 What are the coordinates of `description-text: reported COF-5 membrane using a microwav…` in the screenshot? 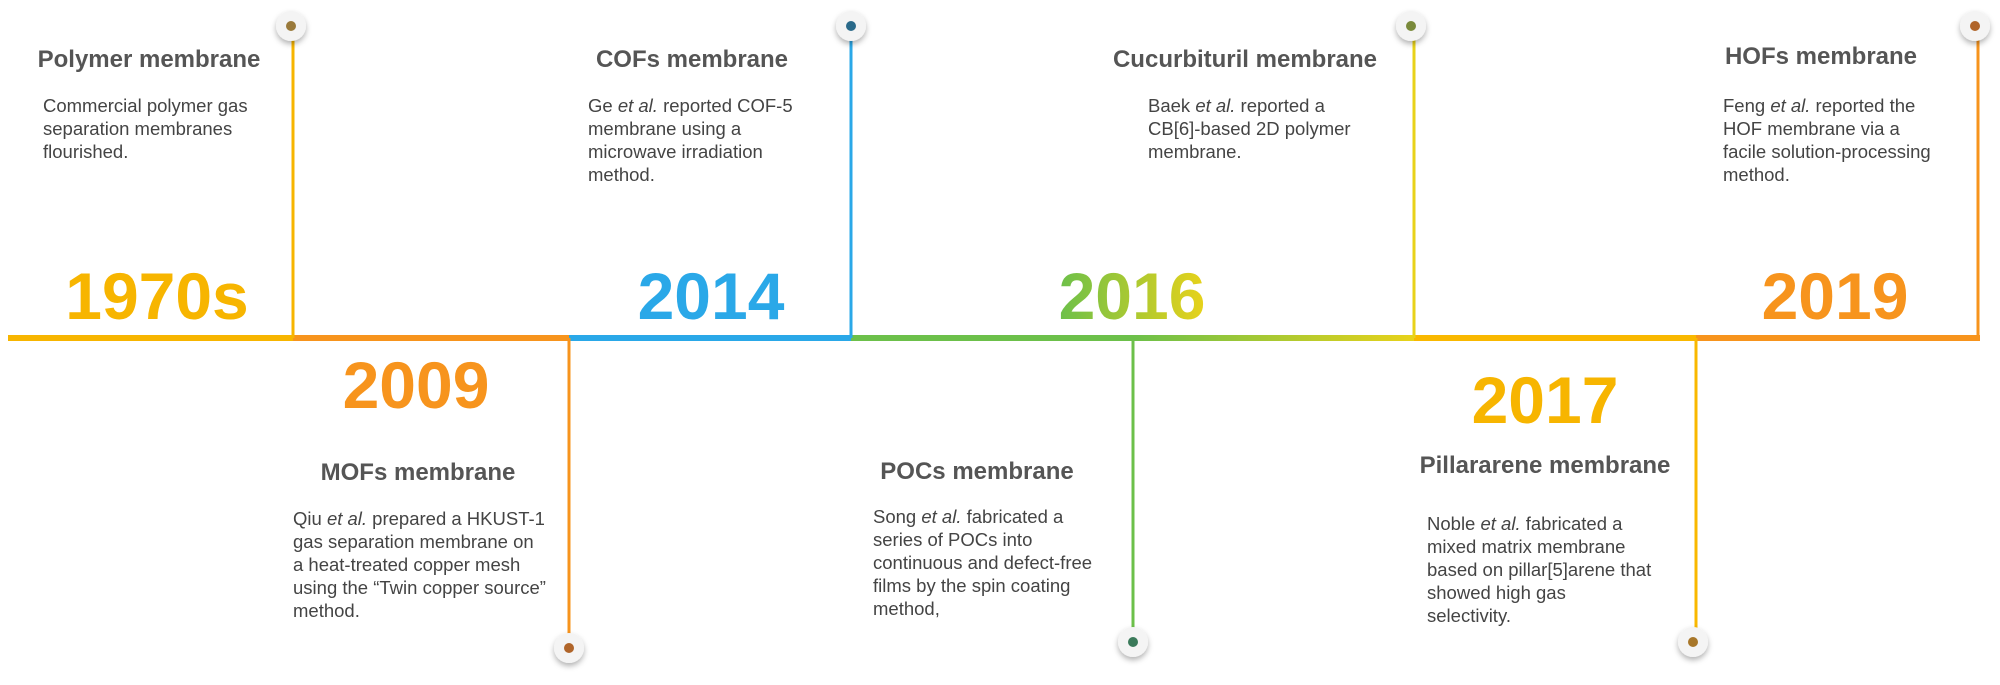 It's located at (690, 140).